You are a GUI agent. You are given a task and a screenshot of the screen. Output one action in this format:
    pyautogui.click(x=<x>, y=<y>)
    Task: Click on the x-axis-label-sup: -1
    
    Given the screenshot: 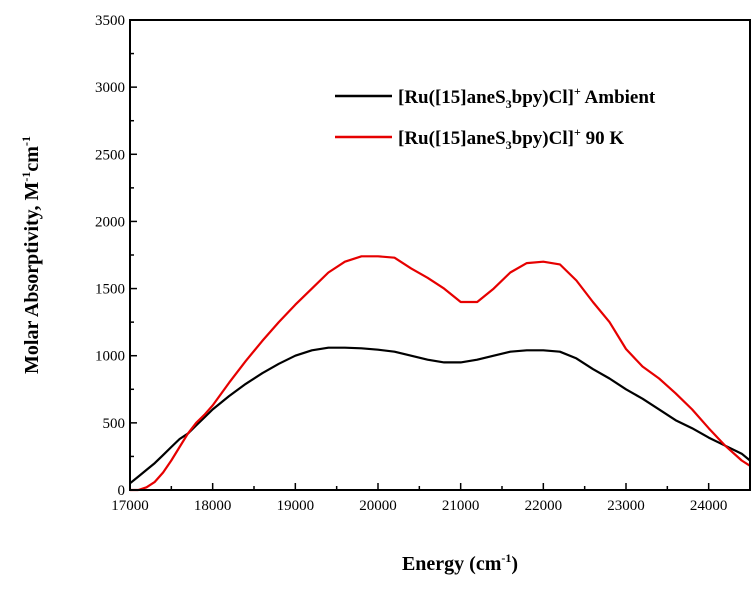 What is the action you would take?
    pyautogui.click(x=506, y=558)
    